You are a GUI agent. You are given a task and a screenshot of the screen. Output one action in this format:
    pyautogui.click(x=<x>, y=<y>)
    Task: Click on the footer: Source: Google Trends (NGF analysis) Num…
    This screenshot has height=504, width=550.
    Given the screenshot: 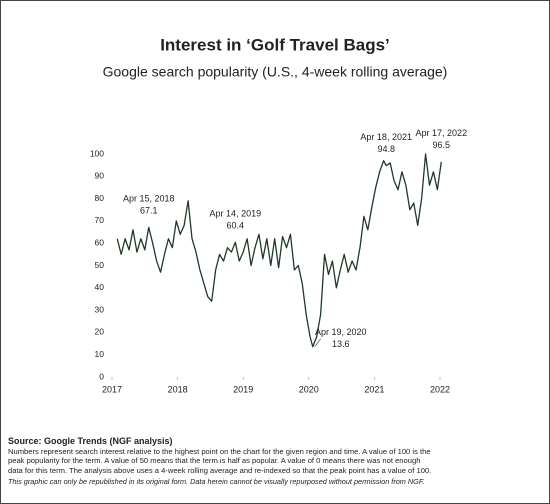 What is the action you would take?
    pyautogui.click(x=276, y=461)
    